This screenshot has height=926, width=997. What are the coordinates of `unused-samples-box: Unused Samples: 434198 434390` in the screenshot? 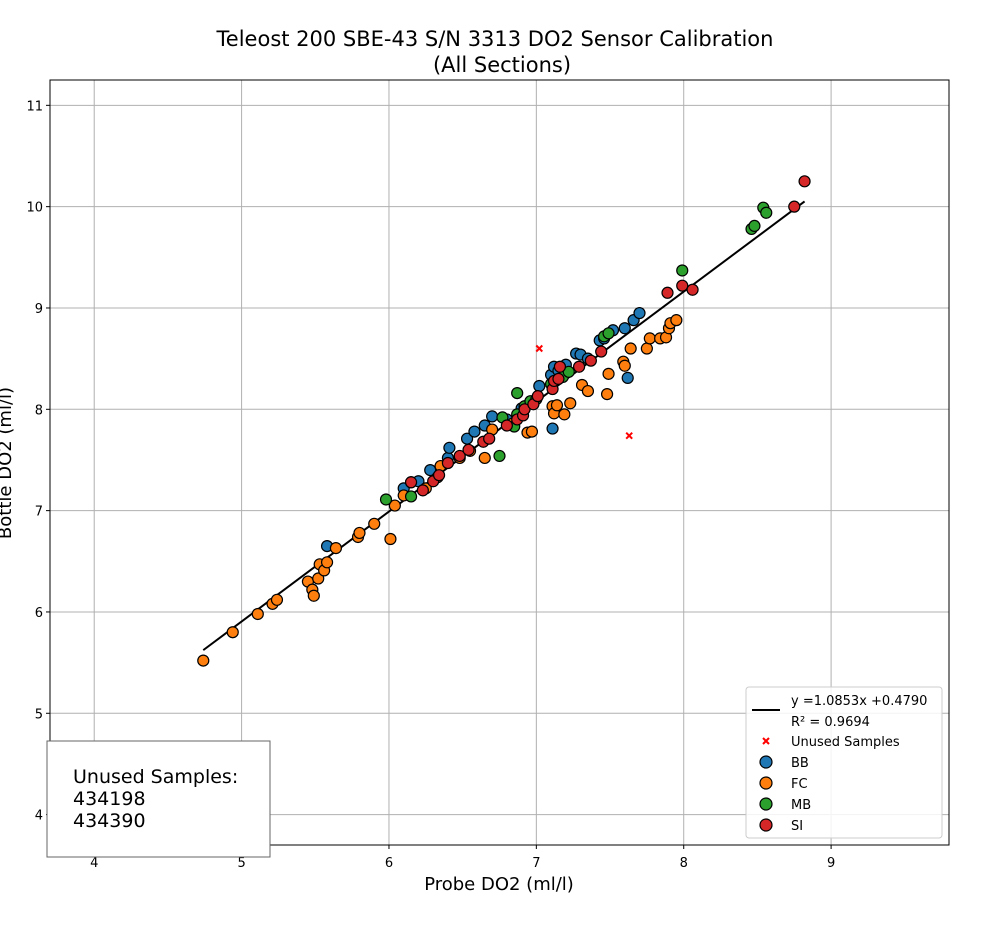 It's located at (158, 799).